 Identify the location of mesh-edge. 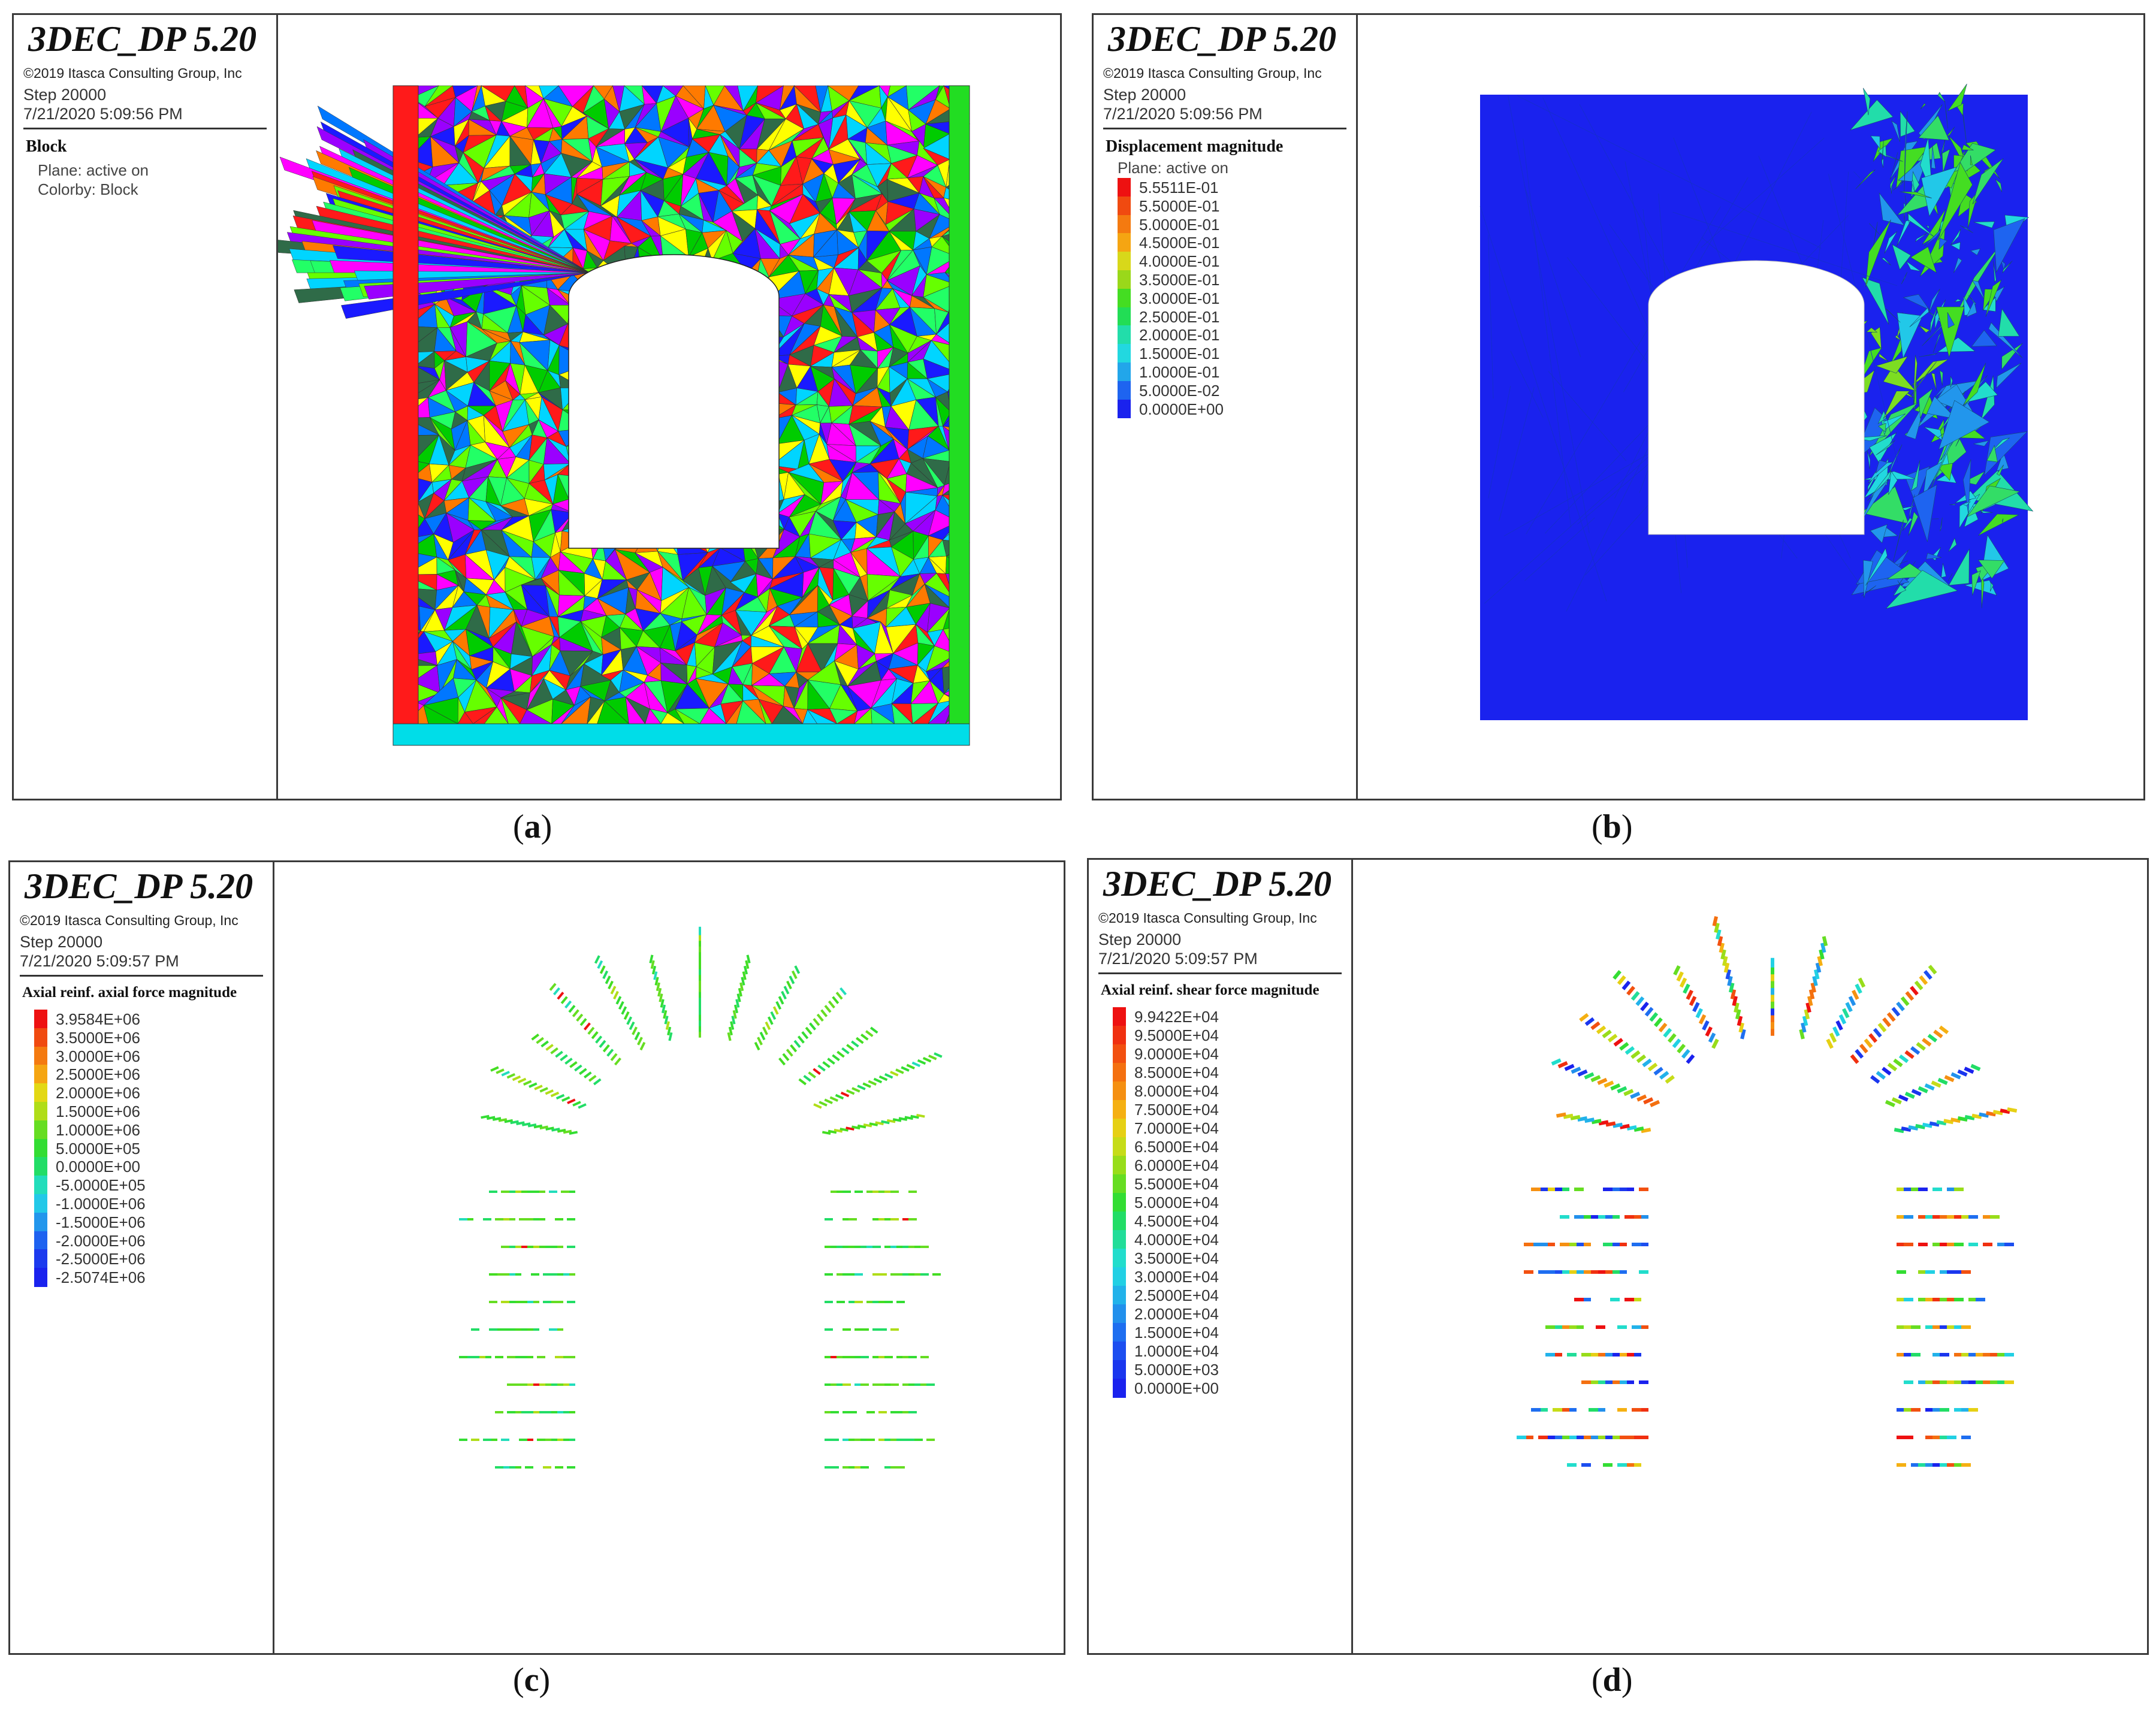
(1669, 172).